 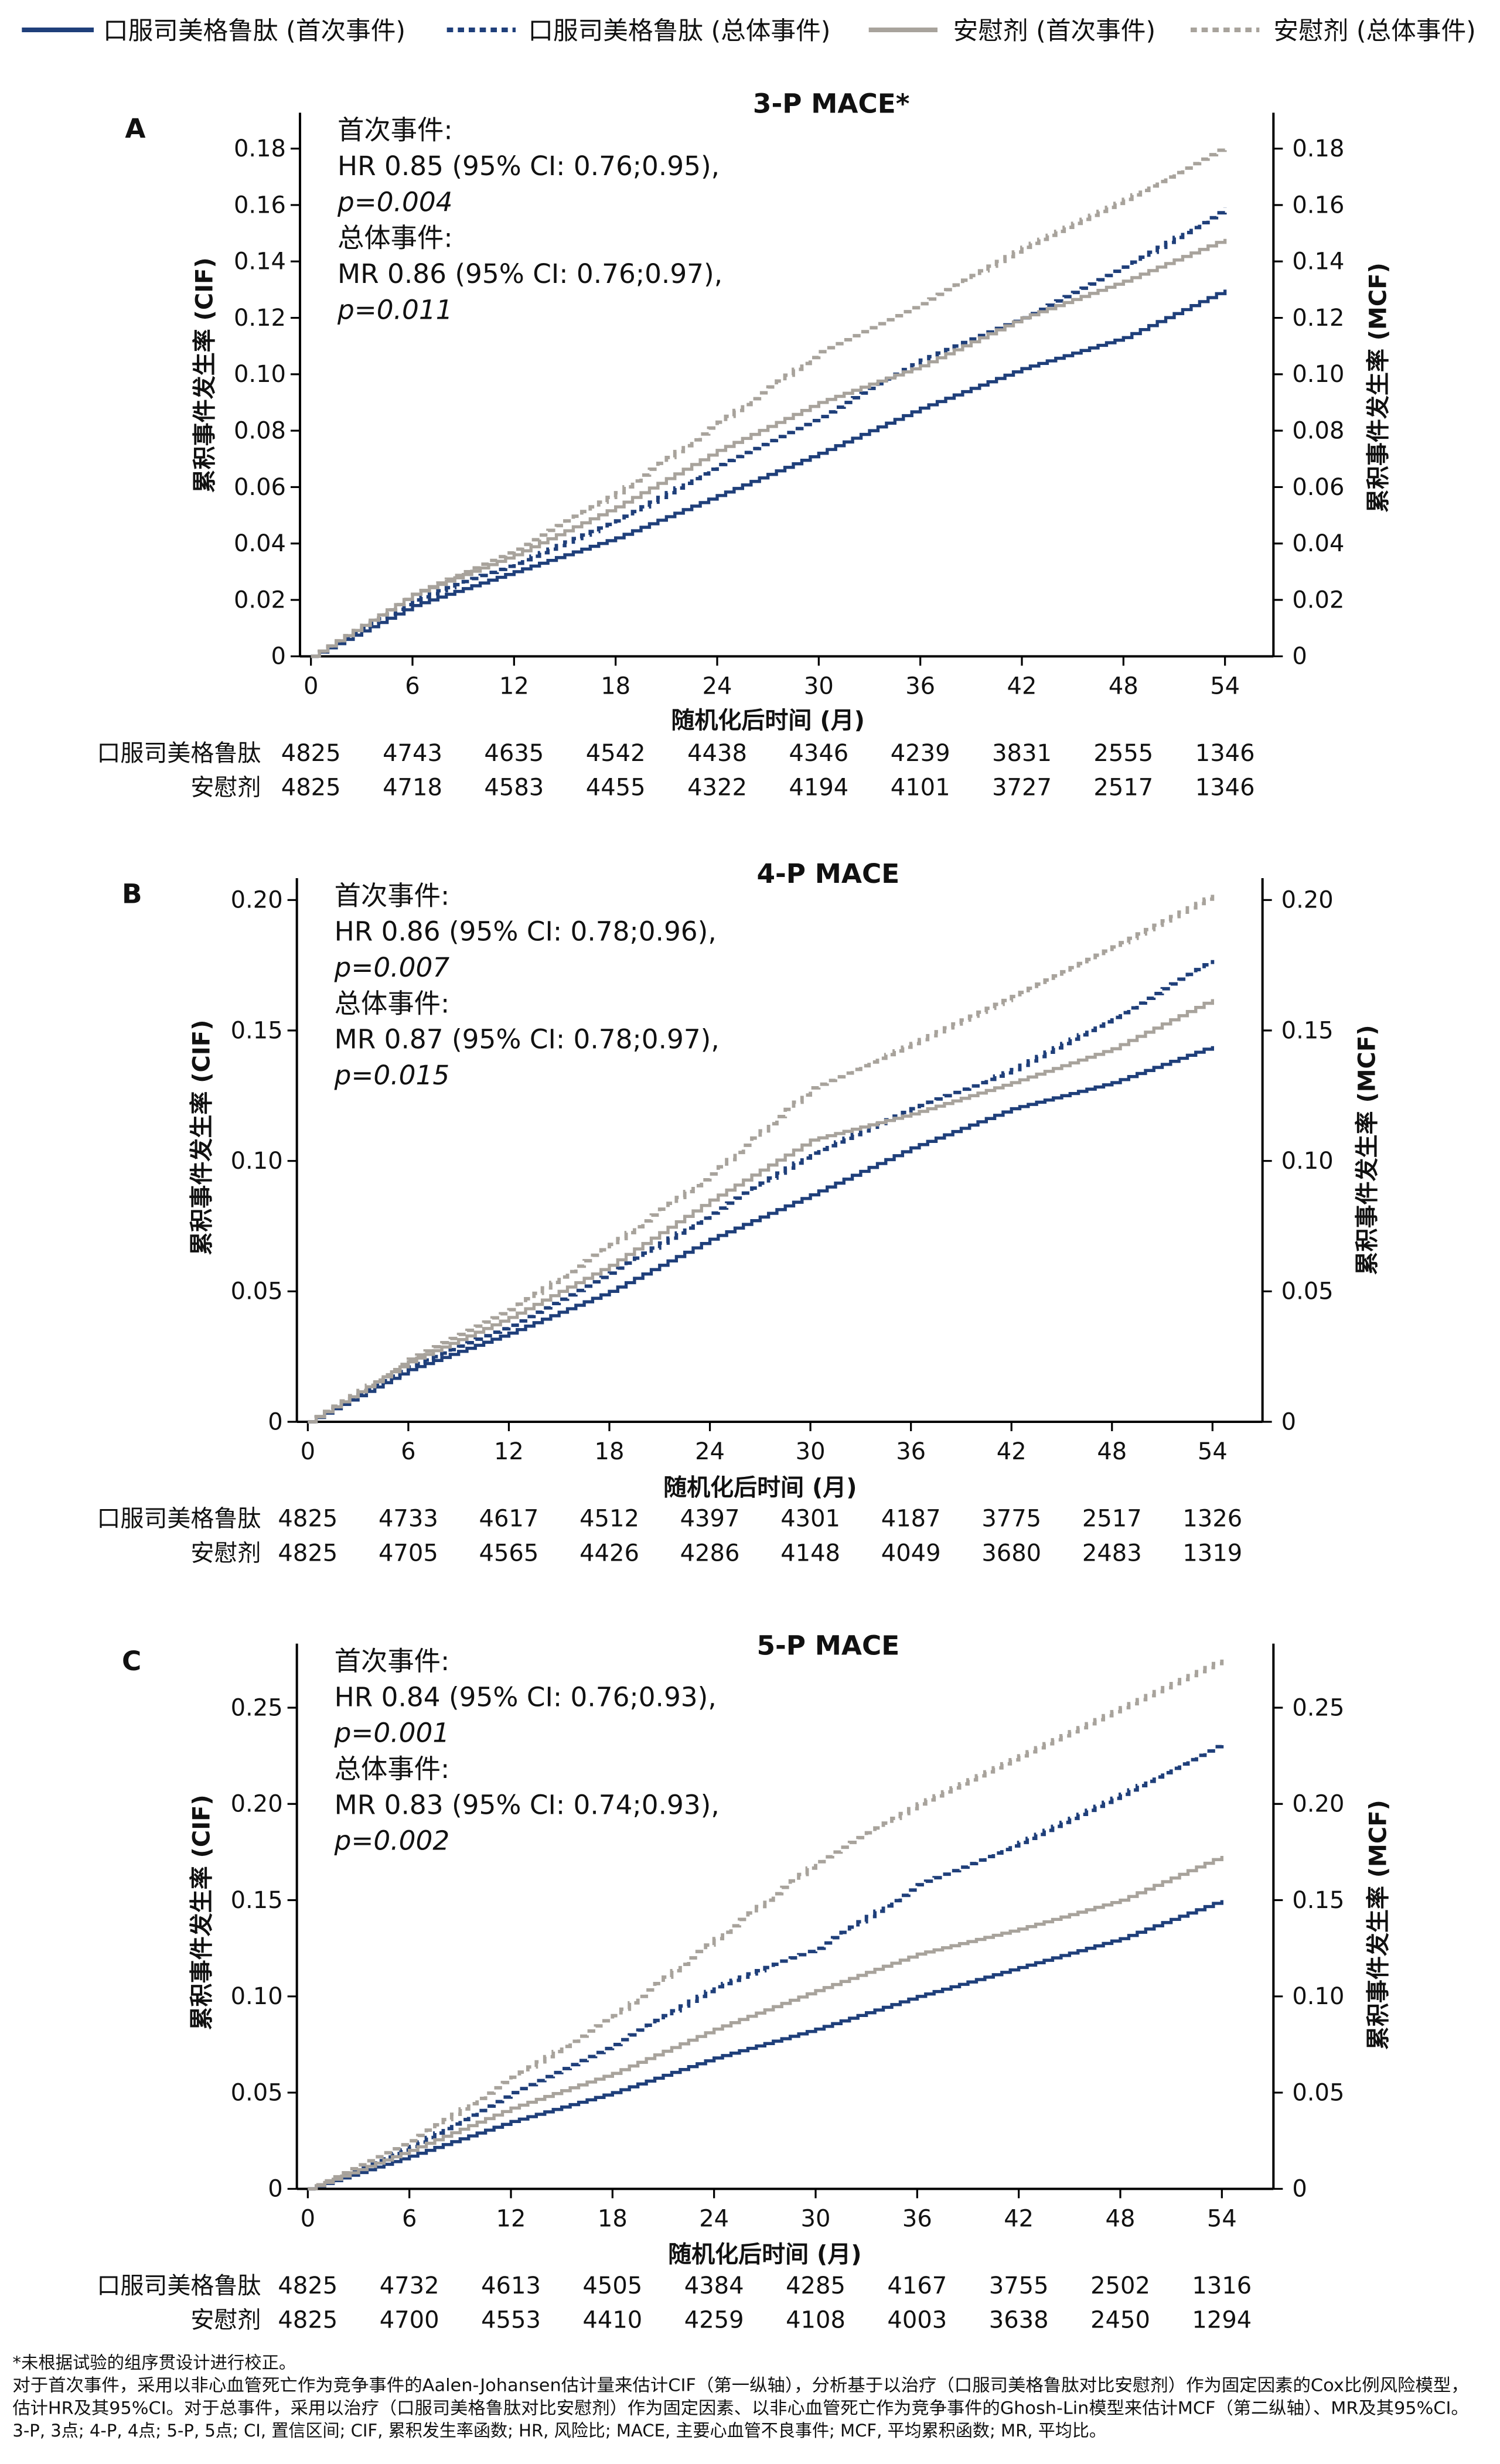 I want to click on at-risk-value: 4426, so click(x=609, y=1553).